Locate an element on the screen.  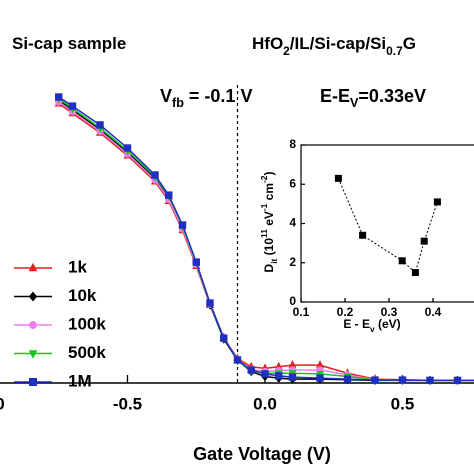
text-part: G is located at coordinates (409, 43).